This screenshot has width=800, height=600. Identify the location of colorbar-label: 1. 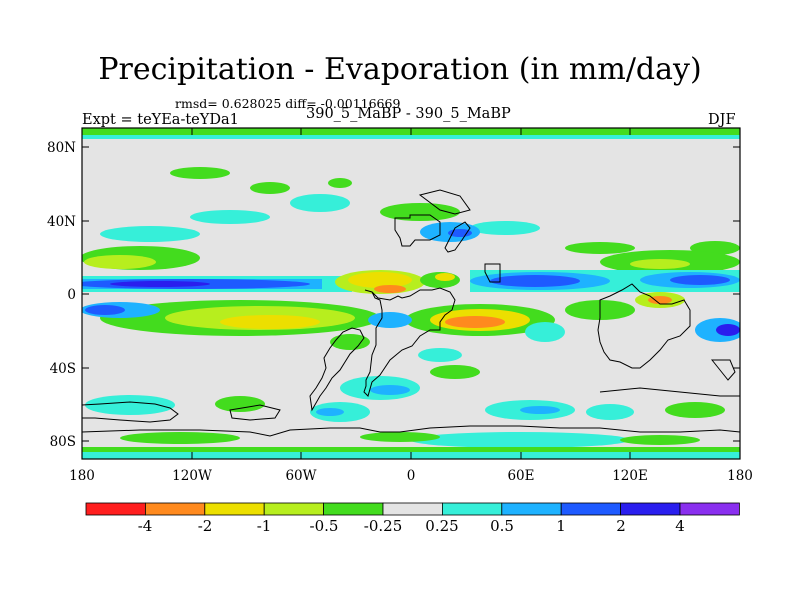
(561, 526).